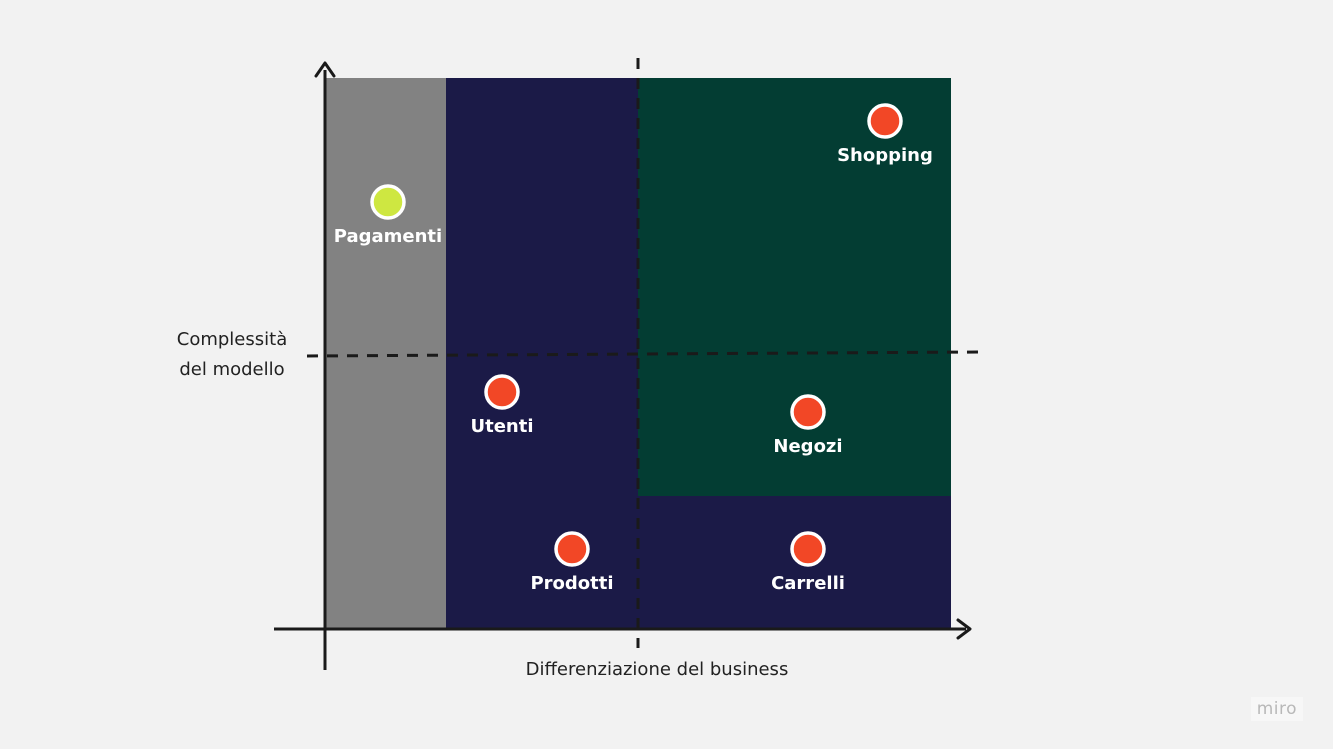 Image resolution: width=1333 pixels, height=749 pixels. I want to click on miro-watermark: miro, so click(1276, 709).